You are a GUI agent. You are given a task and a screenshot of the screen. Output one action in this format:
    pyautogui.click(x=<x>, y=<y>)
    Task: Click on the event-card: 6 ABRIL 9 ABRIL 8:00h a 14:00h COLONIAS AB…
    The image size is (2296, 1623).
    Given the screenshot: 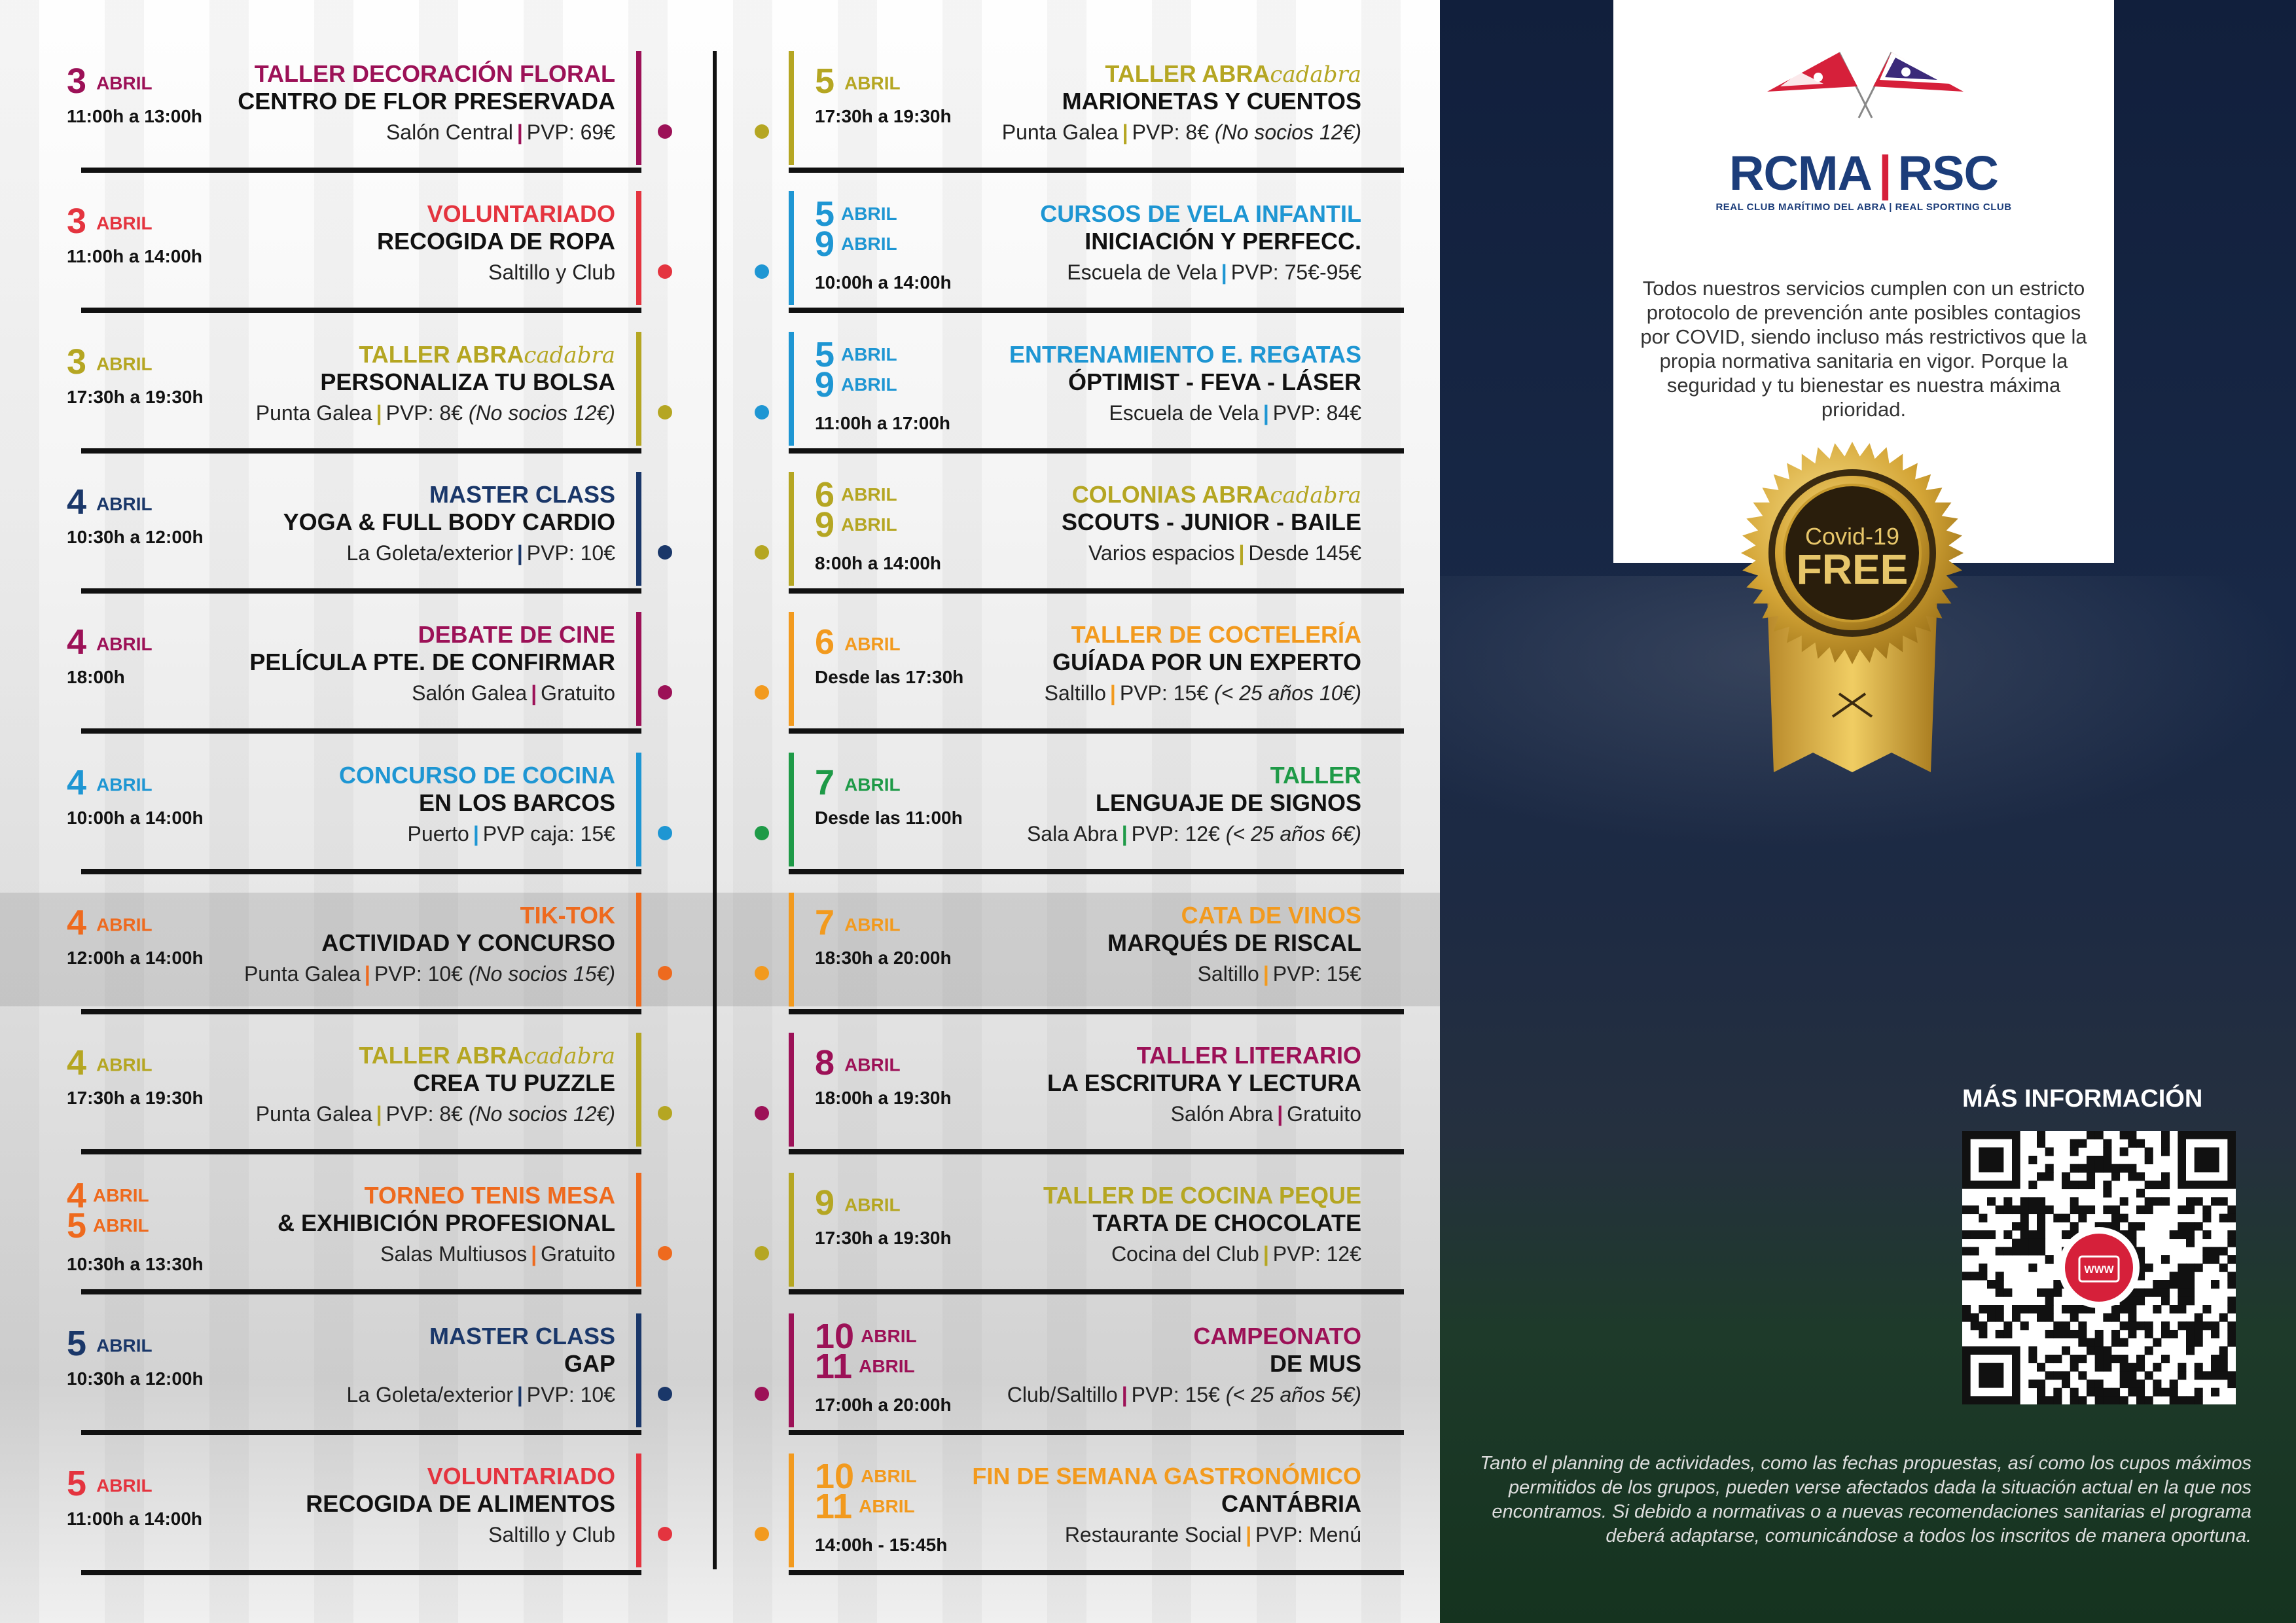 What is the action you would take?
    pyautogui.click(x=1096, y=532)
    